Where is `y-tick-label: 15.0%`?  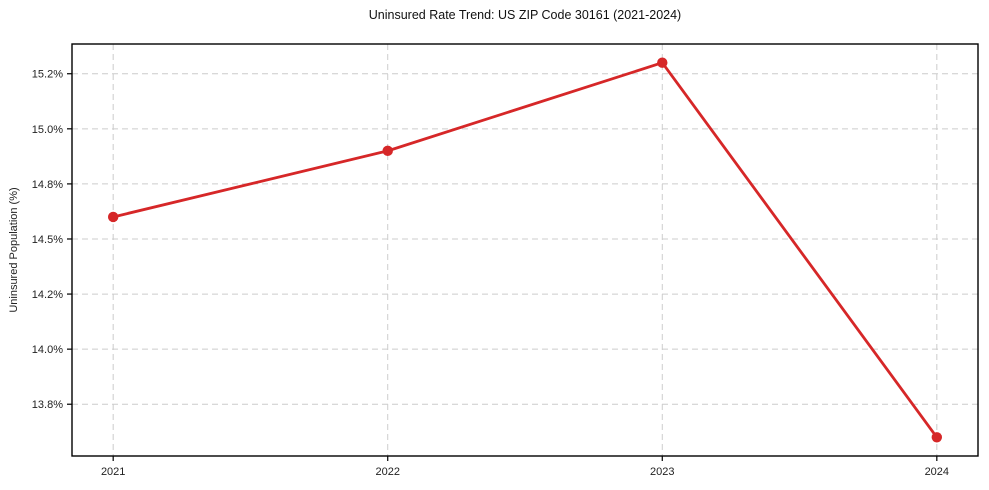 y-tick-label: 15.0% is located at coordinates (47, 130).